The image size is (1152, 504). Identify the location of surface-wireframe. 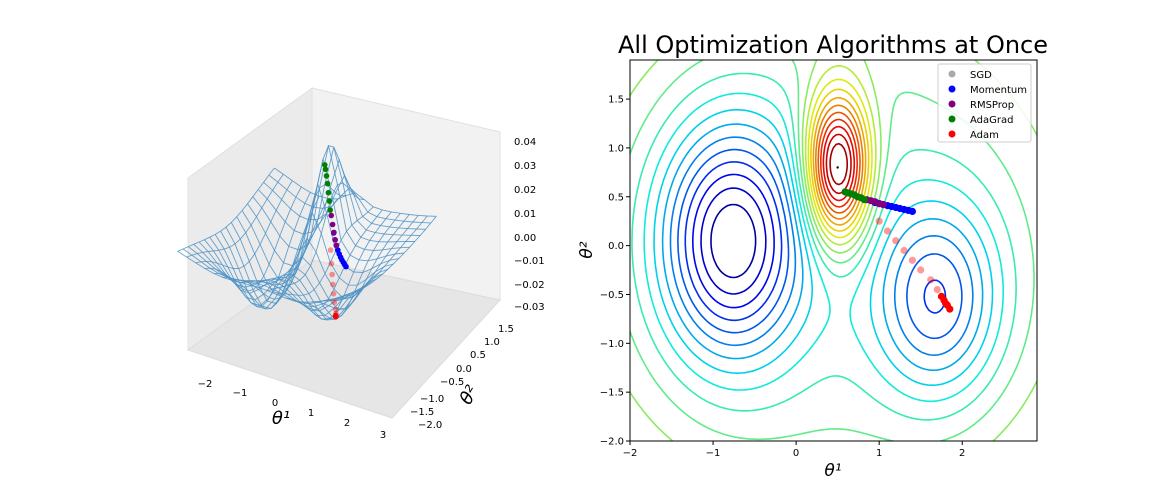
(307, 233).